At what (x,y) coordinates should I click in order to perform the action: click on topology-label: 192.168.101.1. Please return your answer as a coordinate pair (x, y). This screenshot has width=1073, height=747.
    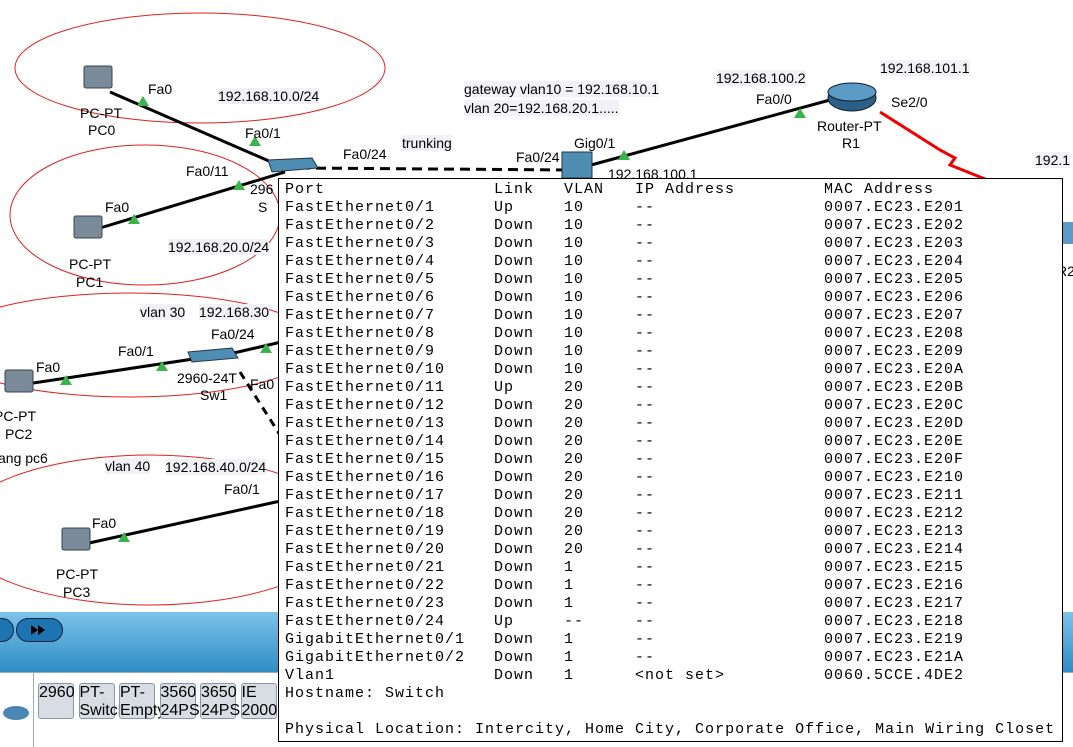
    Looking at the image, I should click on (925, 68).